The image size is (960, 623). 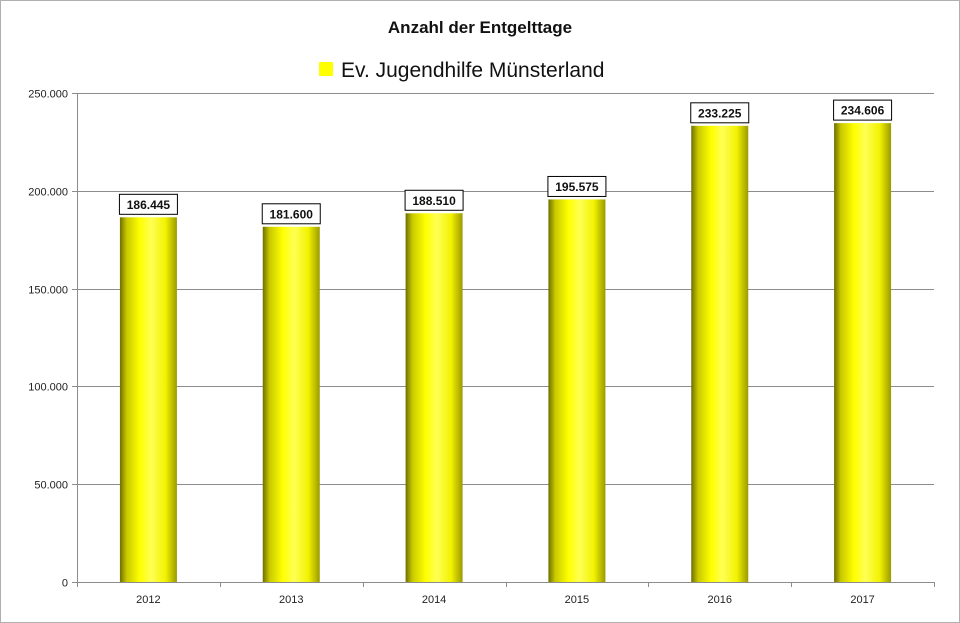 What do you see at coordinates (480, 27) in the screenshot?
I see `chart-title: Anzahl der Entgelttage` at bounding box center [480, 27].